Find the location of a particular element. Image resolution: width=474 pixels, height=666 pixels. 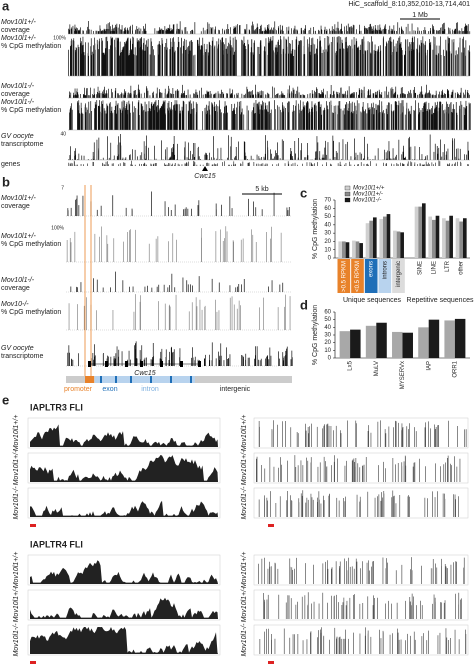

x-tick-label: Lx5 is located at coordinates (351, 365).